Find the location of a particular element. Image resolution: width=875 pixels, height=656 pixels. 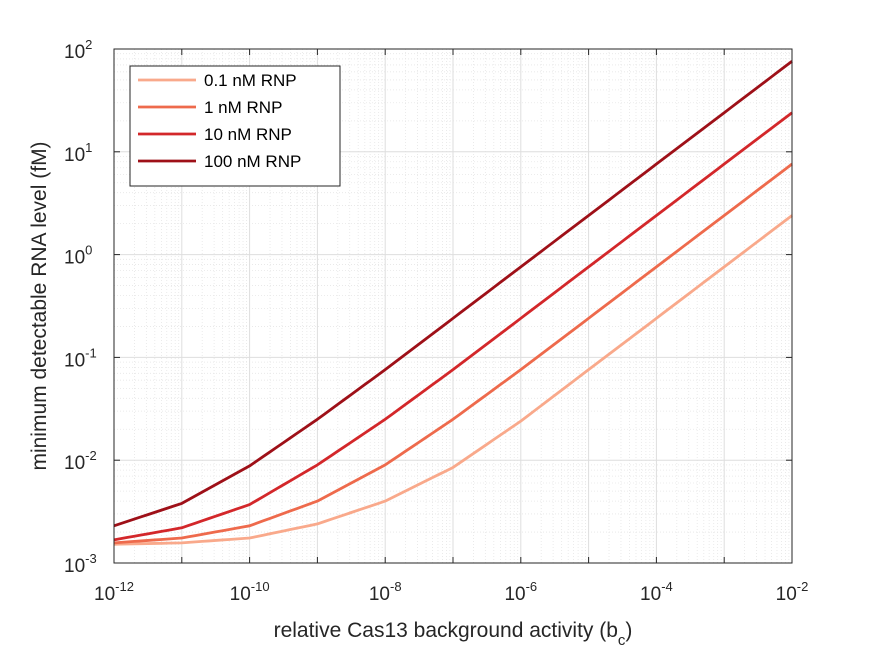

y-tick-label: 10⁻³ is located at coordinates (80, 564).